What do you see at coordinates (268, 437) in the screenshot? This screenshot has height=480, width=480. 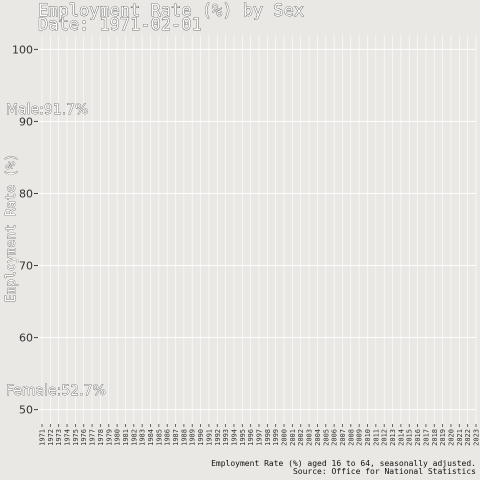 I see `x-tick-label: 1998` at bounding box center [268, 437].